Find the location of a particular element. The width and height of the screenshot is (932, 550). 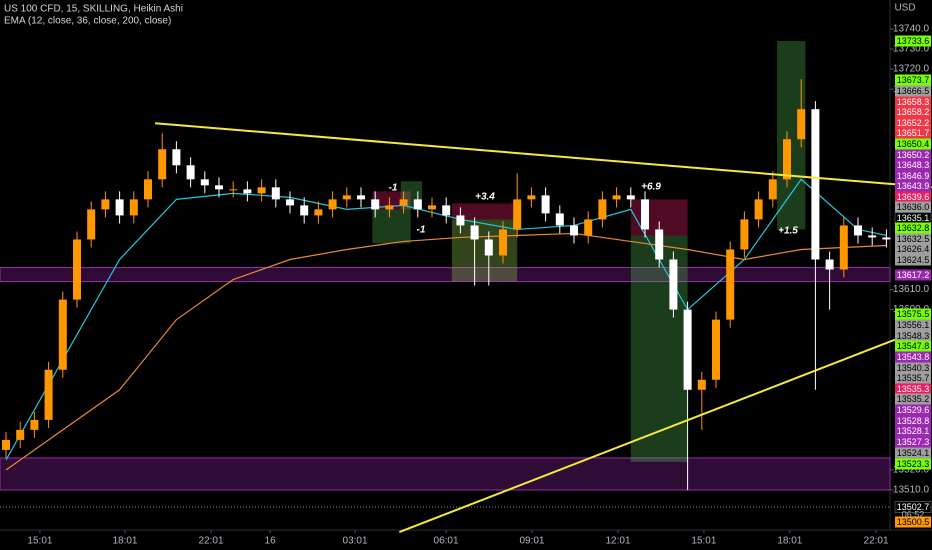

y-tick-label: 13720.0 is located at coordinates (911, 69).